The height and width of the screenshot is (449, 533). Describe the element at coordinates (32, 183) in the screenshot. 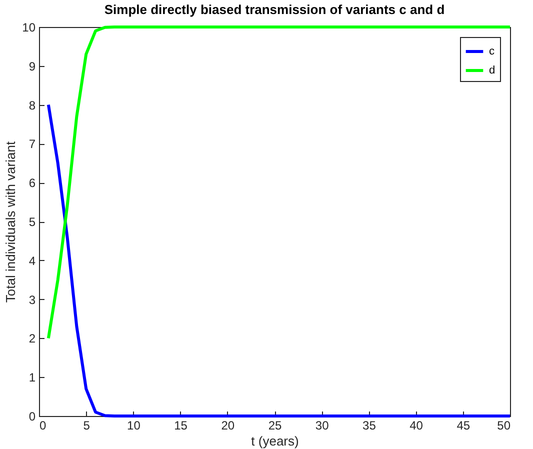

I see `y-tick-label: 6` at that location.